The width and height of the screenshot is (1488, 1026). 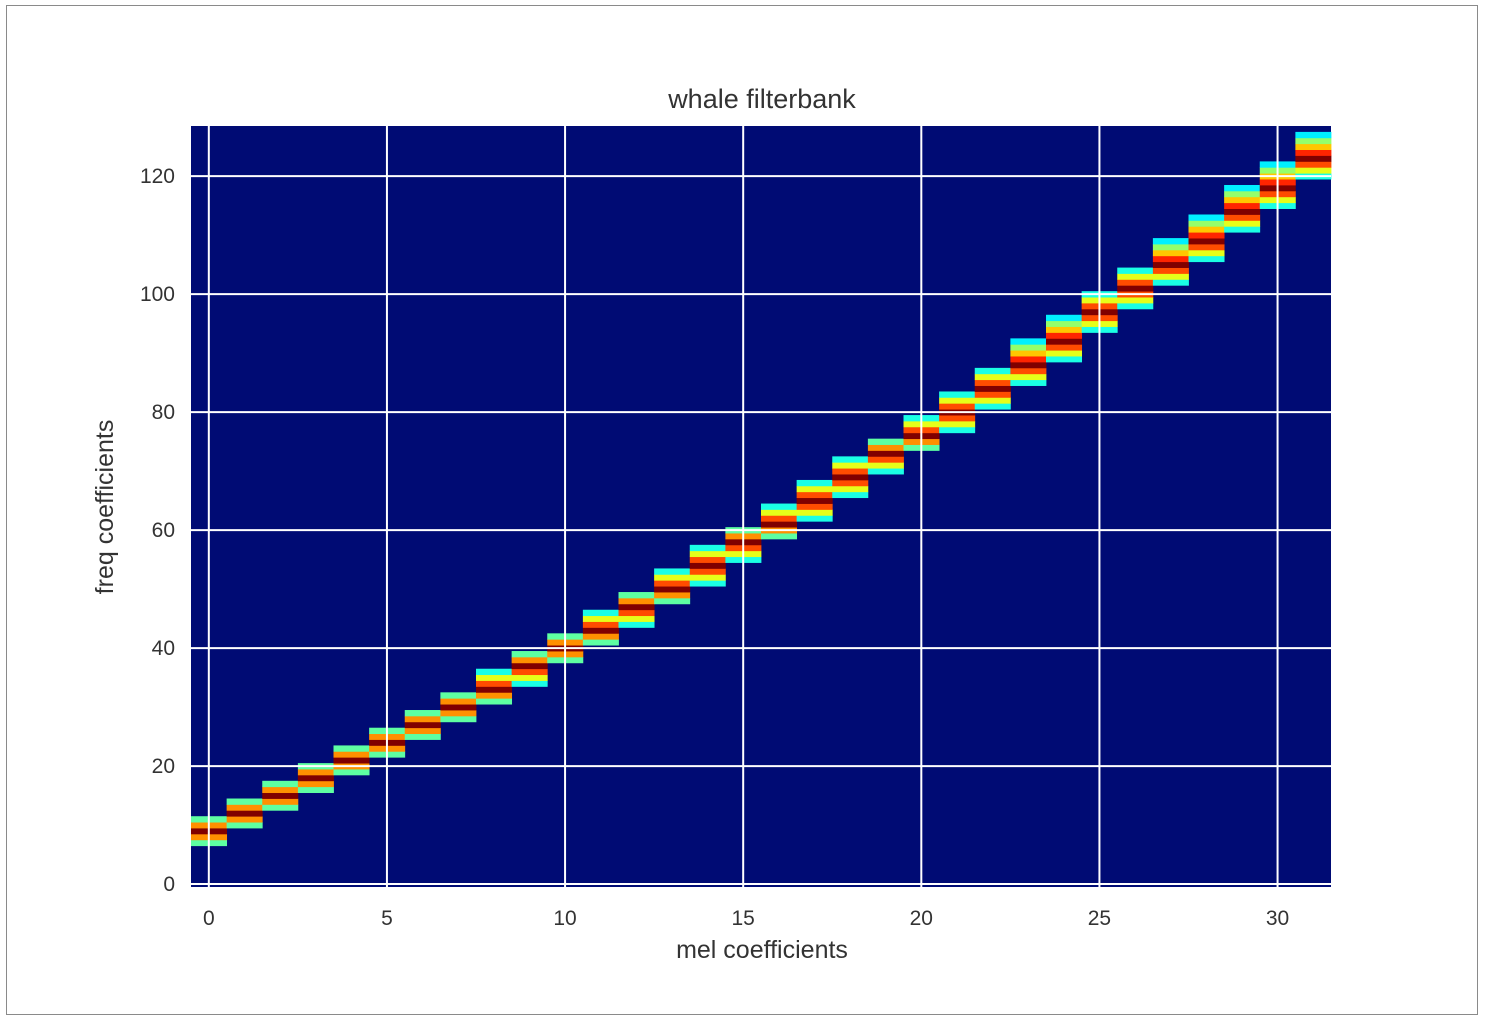 What do you see at coordinates (163, 648) in the screenshot?
I see `y-tick-label: 40` at bounding box center [163, 648].